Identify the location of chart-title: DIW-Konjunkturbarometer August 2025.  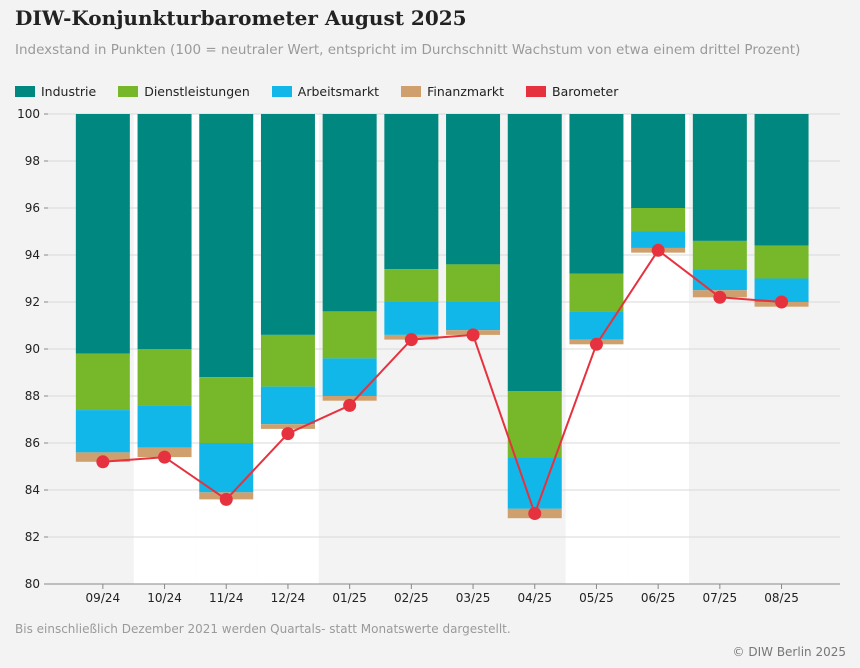
(241, 18).